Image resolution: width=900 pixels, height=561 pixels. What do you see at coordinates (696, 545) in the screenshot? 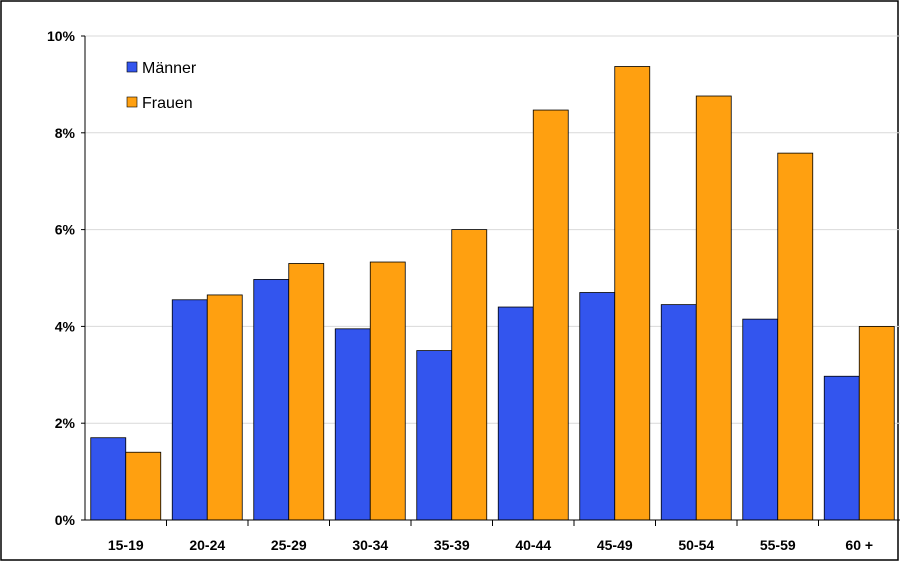
I see `x-tick-label: 50-54` at bounding box center [696, 545].